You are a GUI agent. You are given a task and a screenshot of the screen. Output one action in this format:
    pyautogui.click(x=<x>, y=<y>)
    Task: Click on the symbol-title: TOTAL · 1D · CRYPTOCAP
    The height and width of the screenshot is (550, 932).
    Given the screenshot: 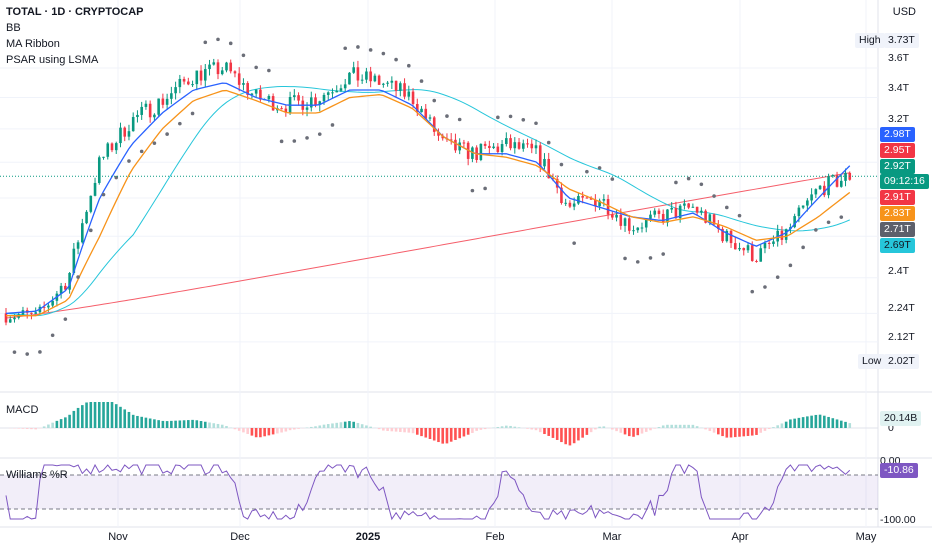 What is the action you would take?
    pyautogui.click(x=75, y=12)
    